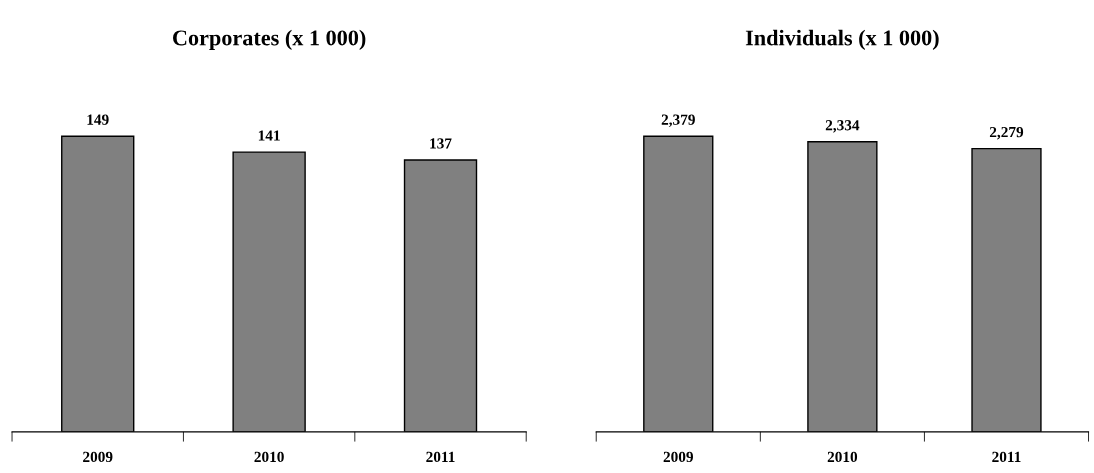 This screenshot has height=473, width=1094. What do you see at coordinates (269, 135) in the screenshot?
I see `data-label: 141` at bounding box center [269, 135].